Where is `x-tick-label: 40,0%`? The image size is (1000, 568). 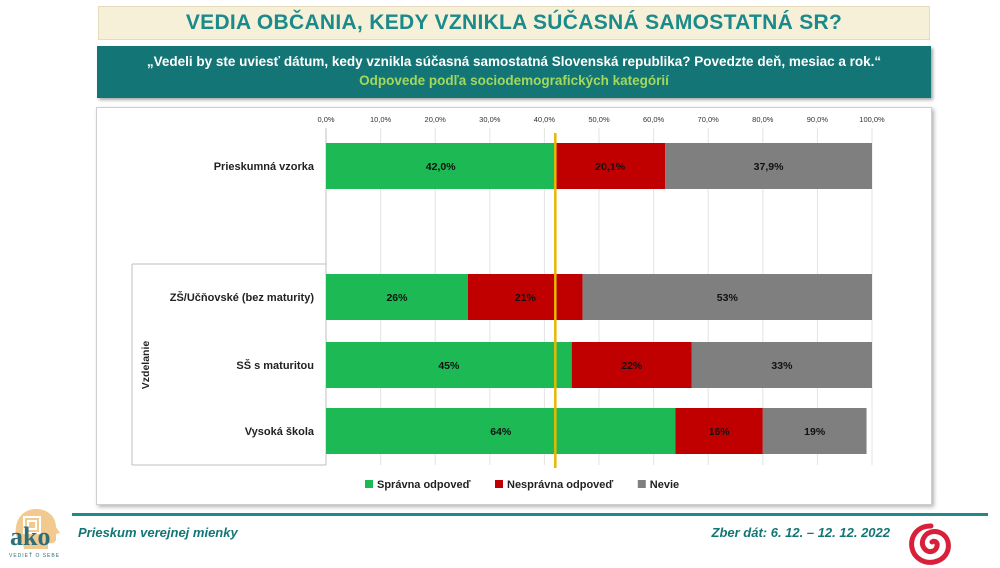 x-tick-label: 40,0% is located at coordinates (545, 119).